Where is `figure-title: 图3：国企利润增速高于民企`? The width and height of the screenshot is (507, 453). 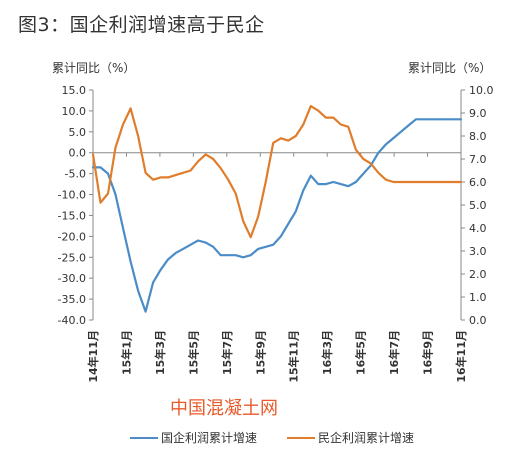
figure-title: 图3：国企利润增速高于民企 is located at coordinates (141, 25).